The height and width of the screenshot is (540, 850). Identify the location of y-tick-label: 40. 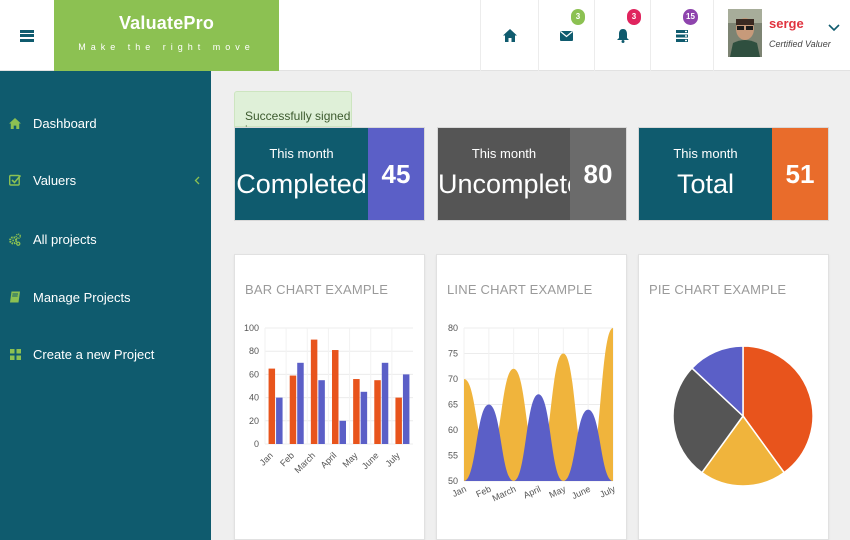
(254, 398).